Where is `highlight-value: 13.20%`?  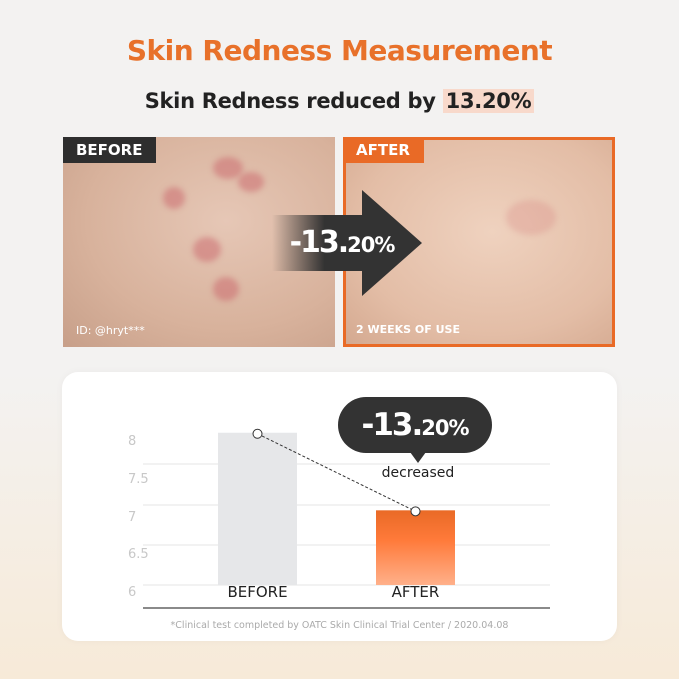
highlight-value: 13.20% is located at coordinates (488, 101).